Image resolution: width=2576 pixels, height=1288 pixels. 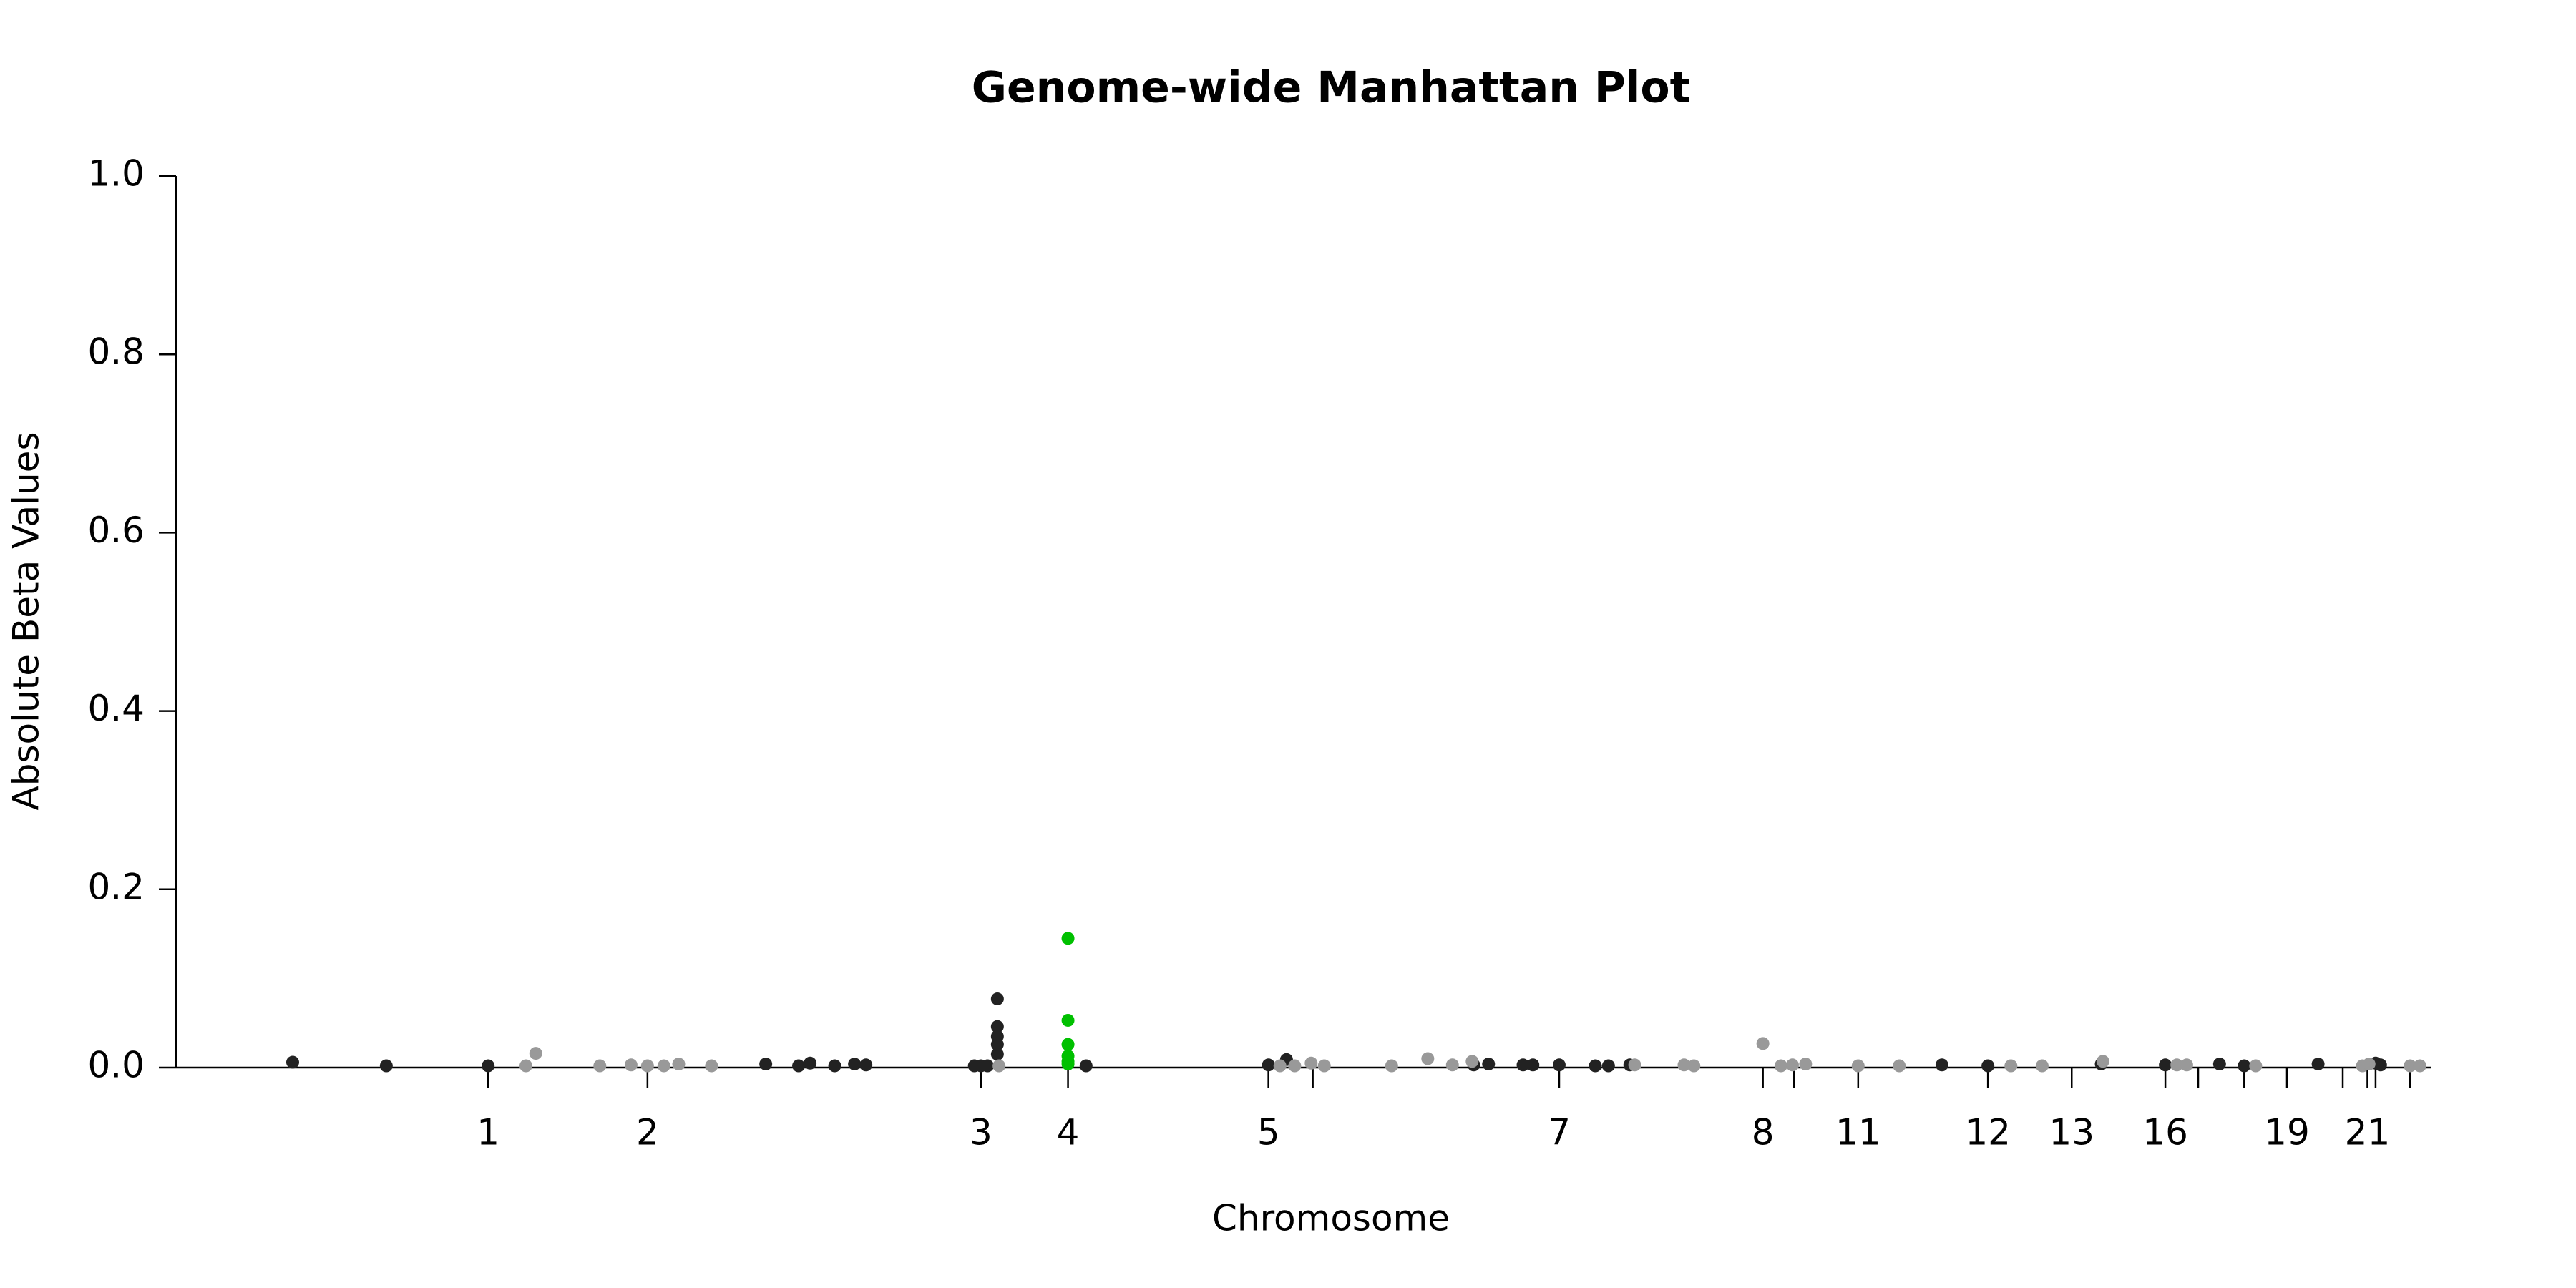 I want to click on x-tick-label: 19, so click(x=2287, y=1132).